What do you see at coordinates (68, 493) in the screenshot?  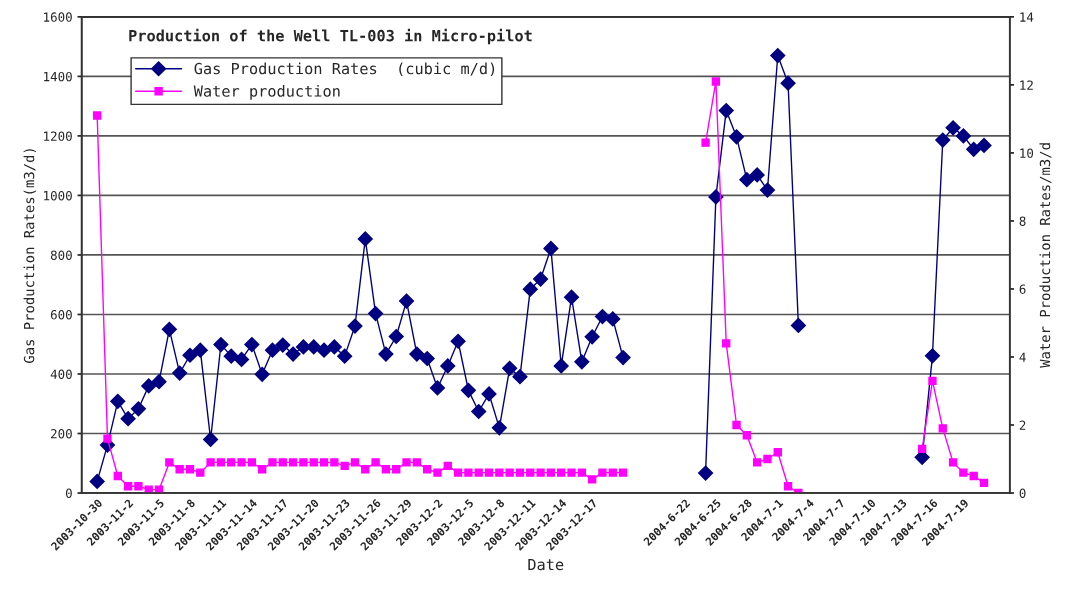 I see `y-tick-label: 0` at bounding box center [68, 493].